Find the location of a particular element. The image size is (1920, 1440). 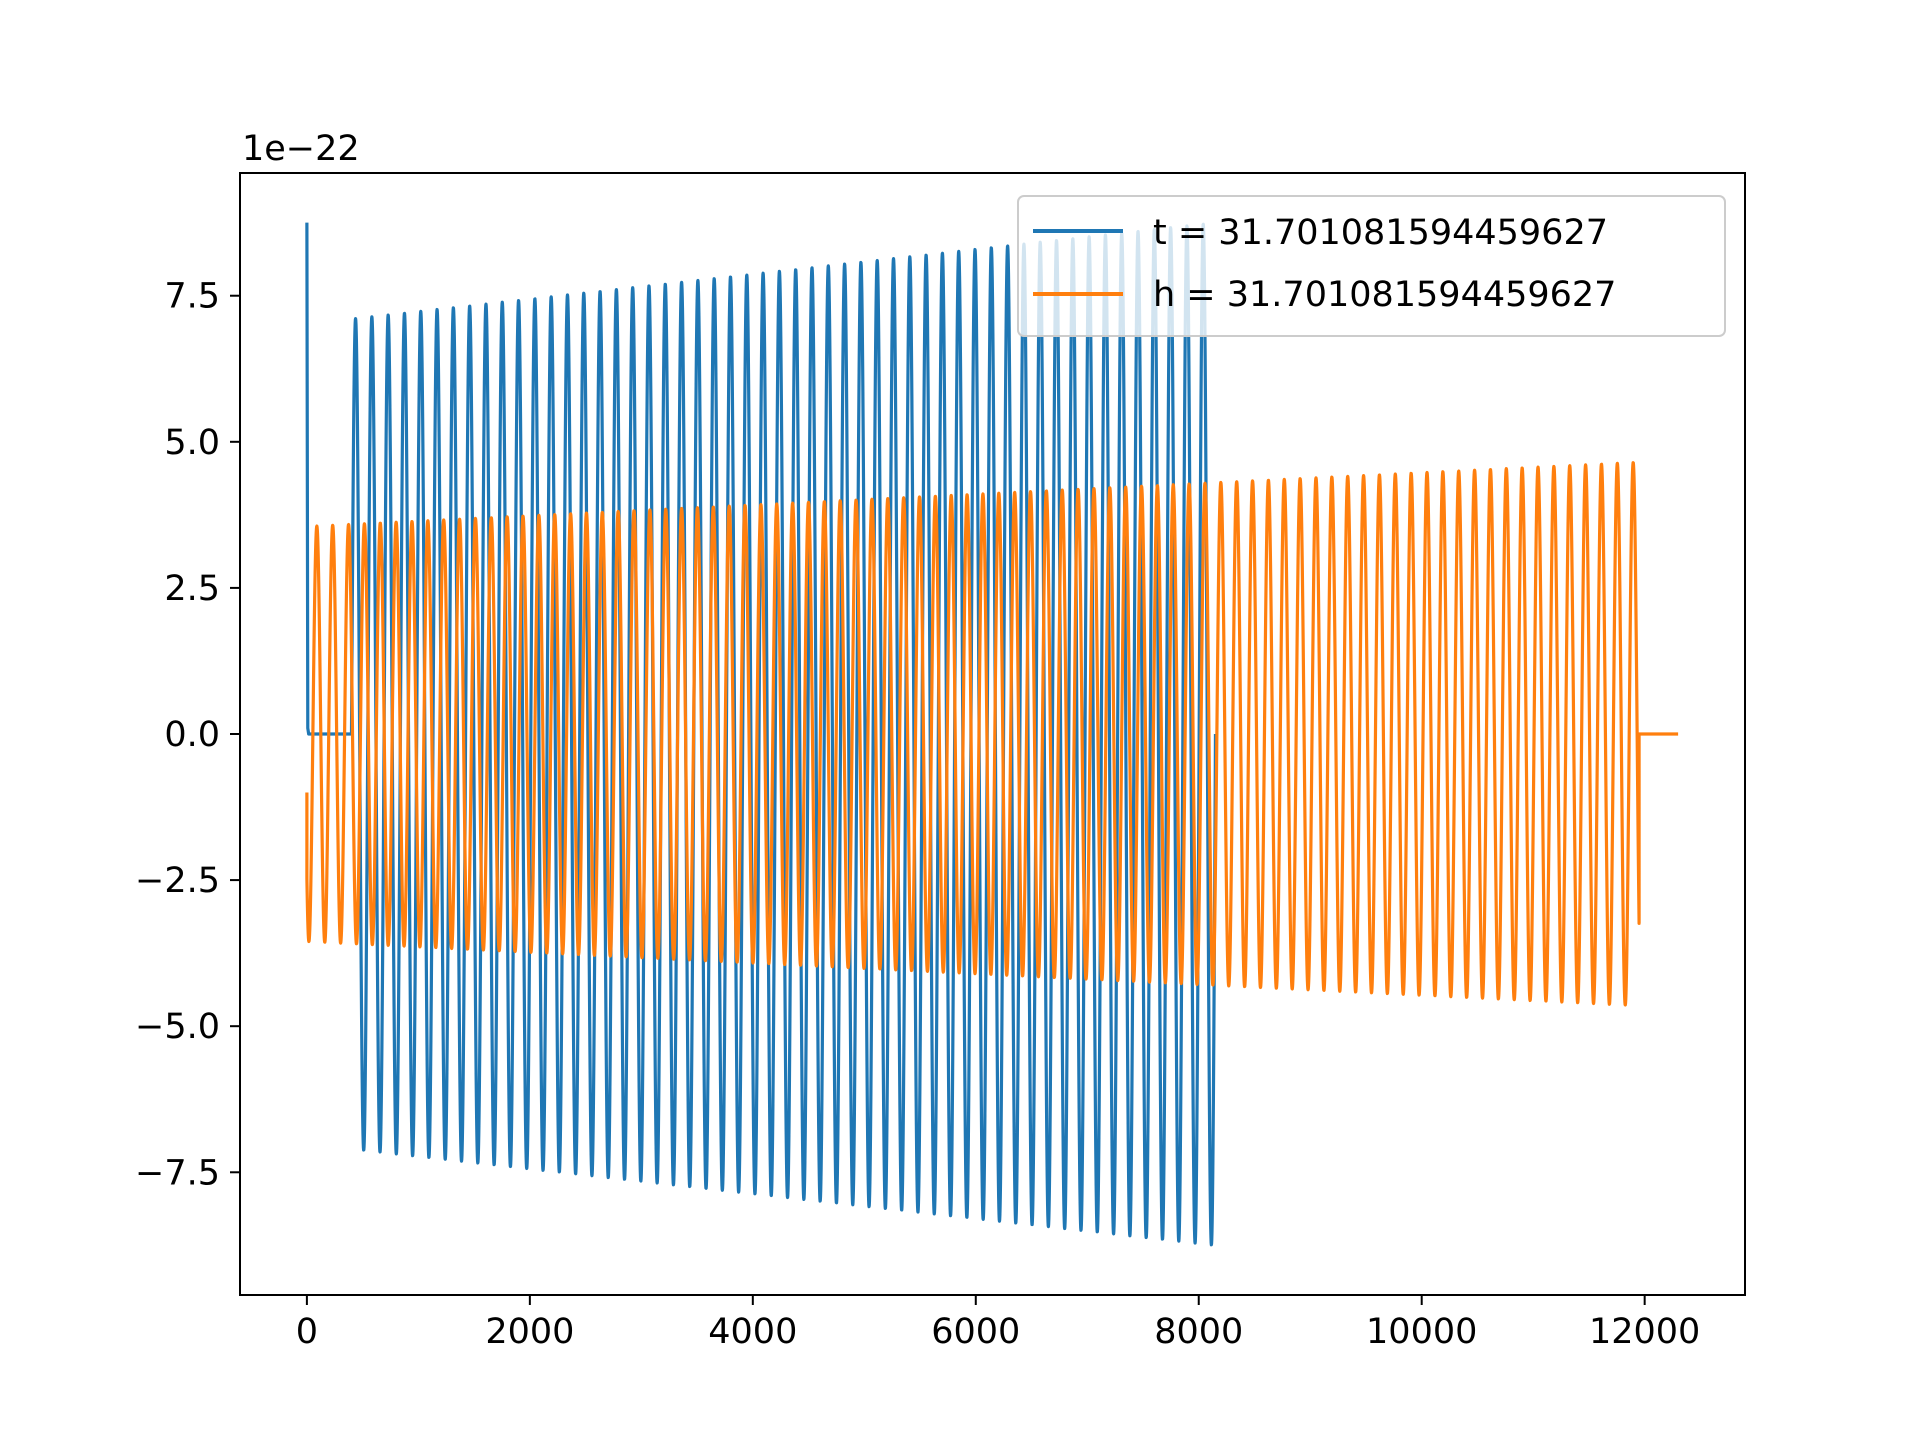

x-tick-label: 12000 is located at coordinates (1644, 1332).